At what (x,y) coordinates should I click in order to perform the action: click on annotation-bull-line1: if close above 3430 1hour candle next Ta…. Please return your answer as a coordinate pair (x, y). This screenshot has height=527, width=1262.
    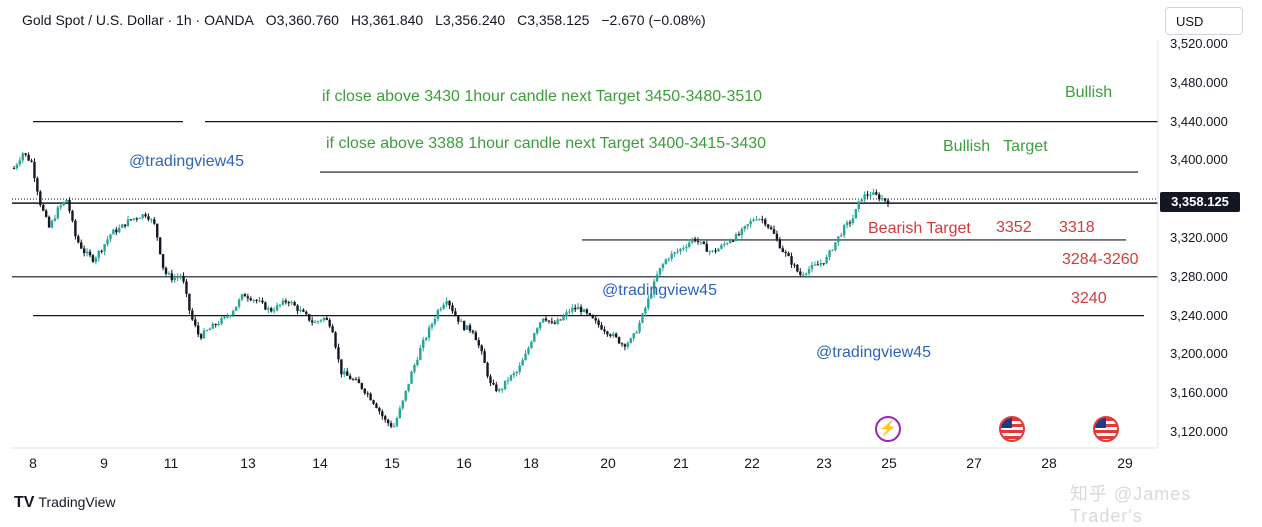
    Looking at the image, I should click on (542, 96).